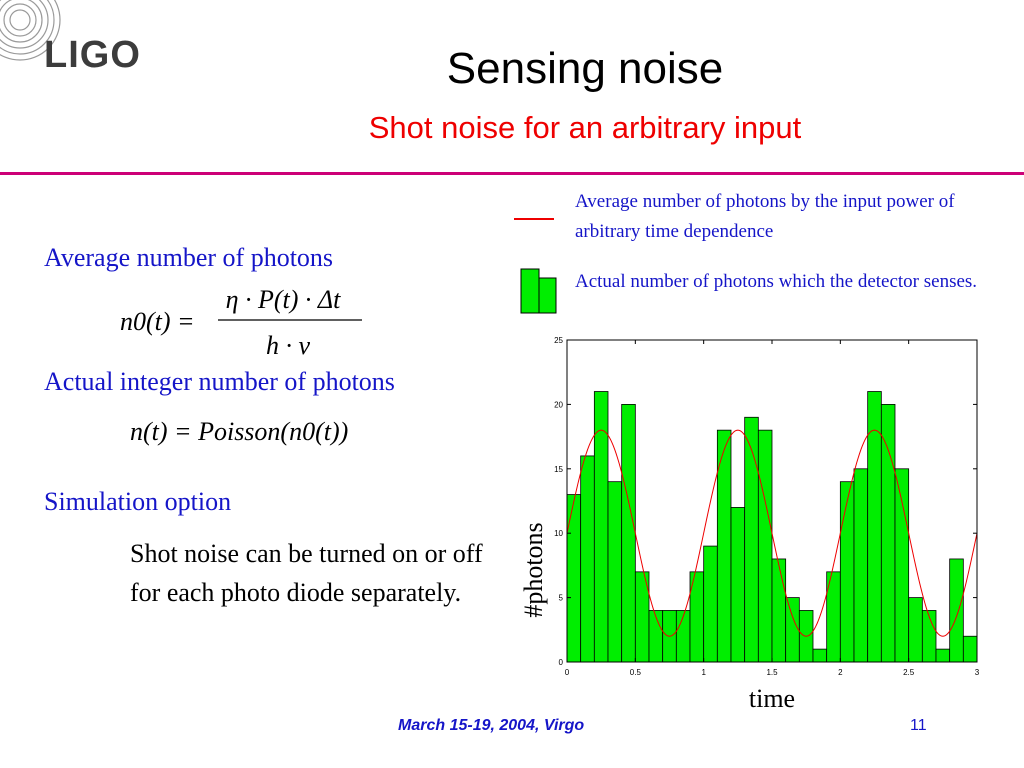 The width and height of the screenshot is (1024, 768). Describe the element at coordinates (636, 672) in the screenshot. I see `x-tick-label: 0.5` at that location.